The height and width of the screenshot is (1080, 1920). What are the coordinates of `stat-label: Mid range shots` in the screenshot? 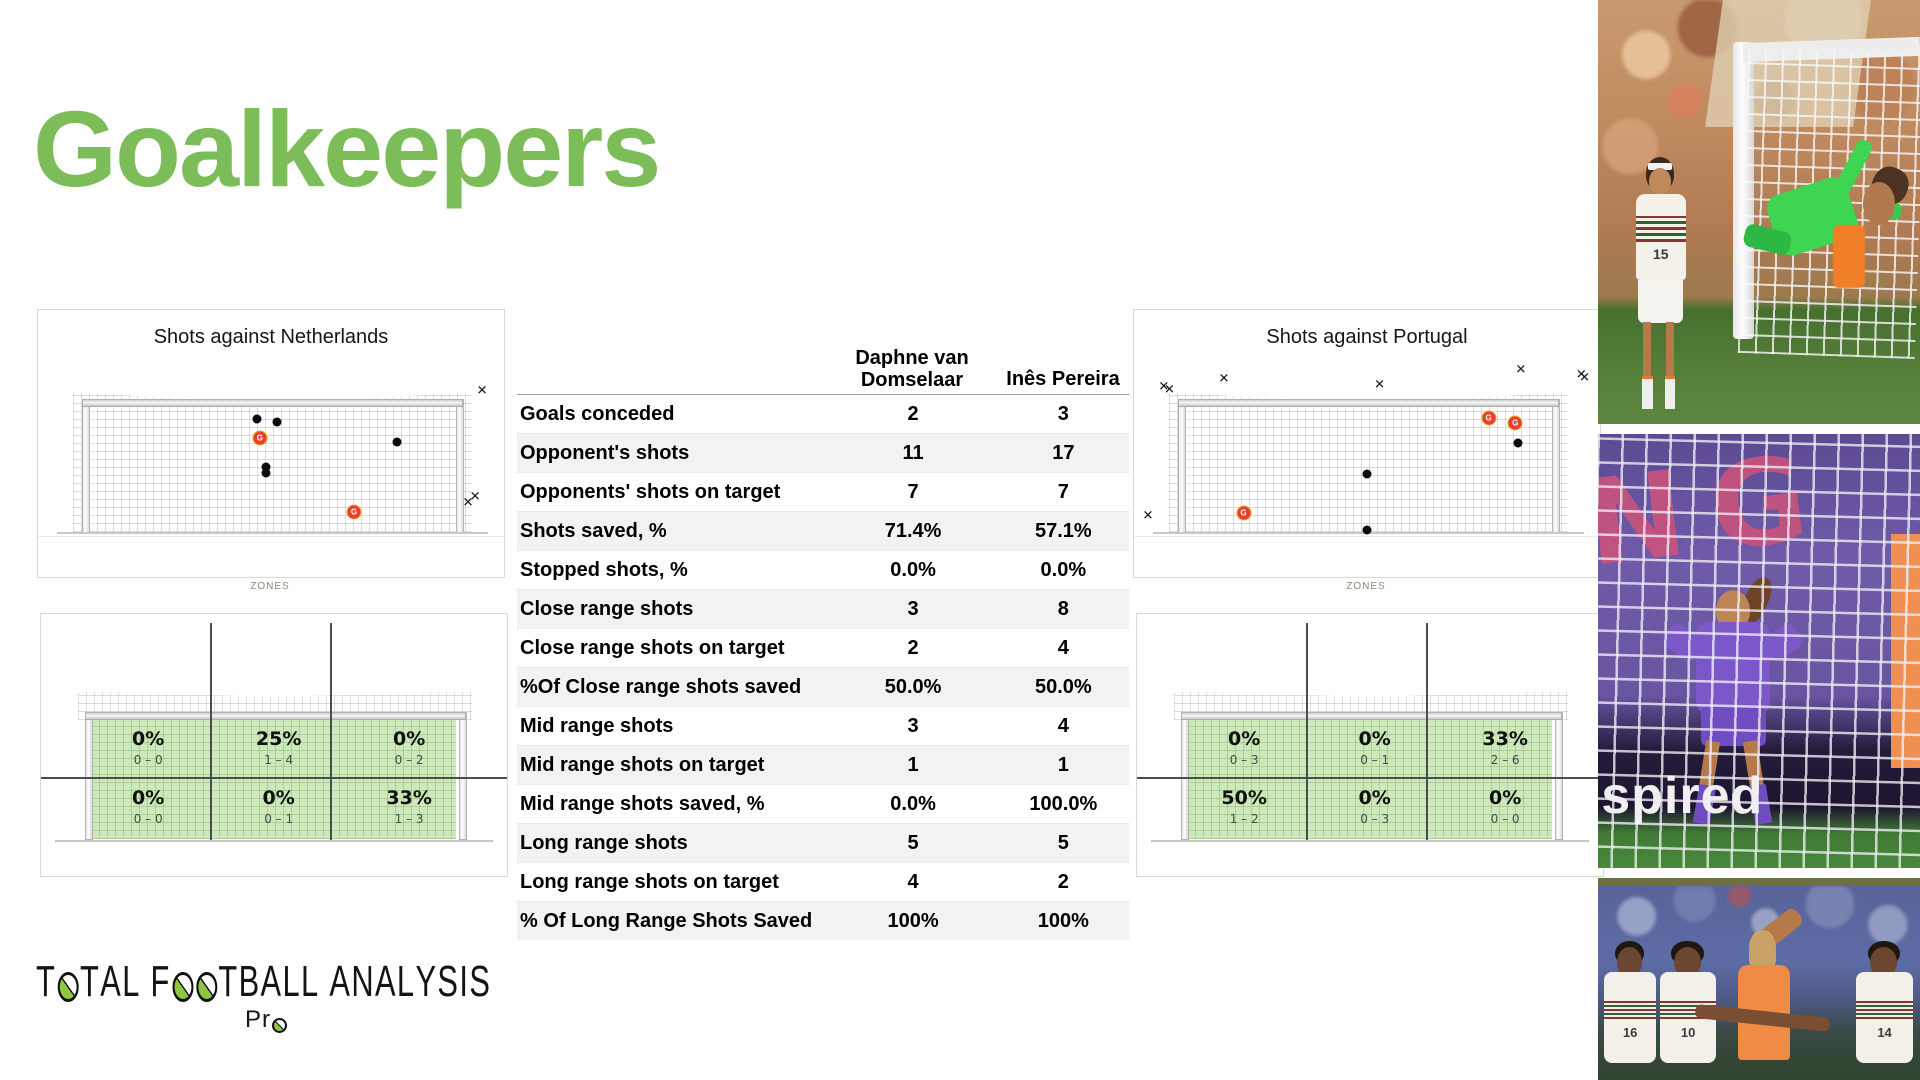 It's located at (597, 725).